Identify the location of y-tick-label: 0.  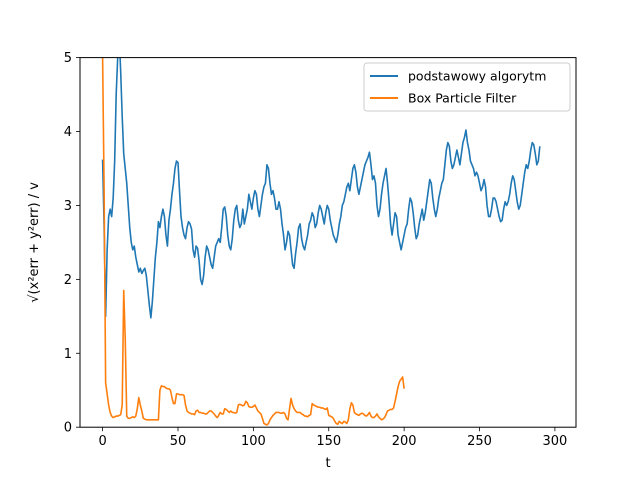
(68, 428).